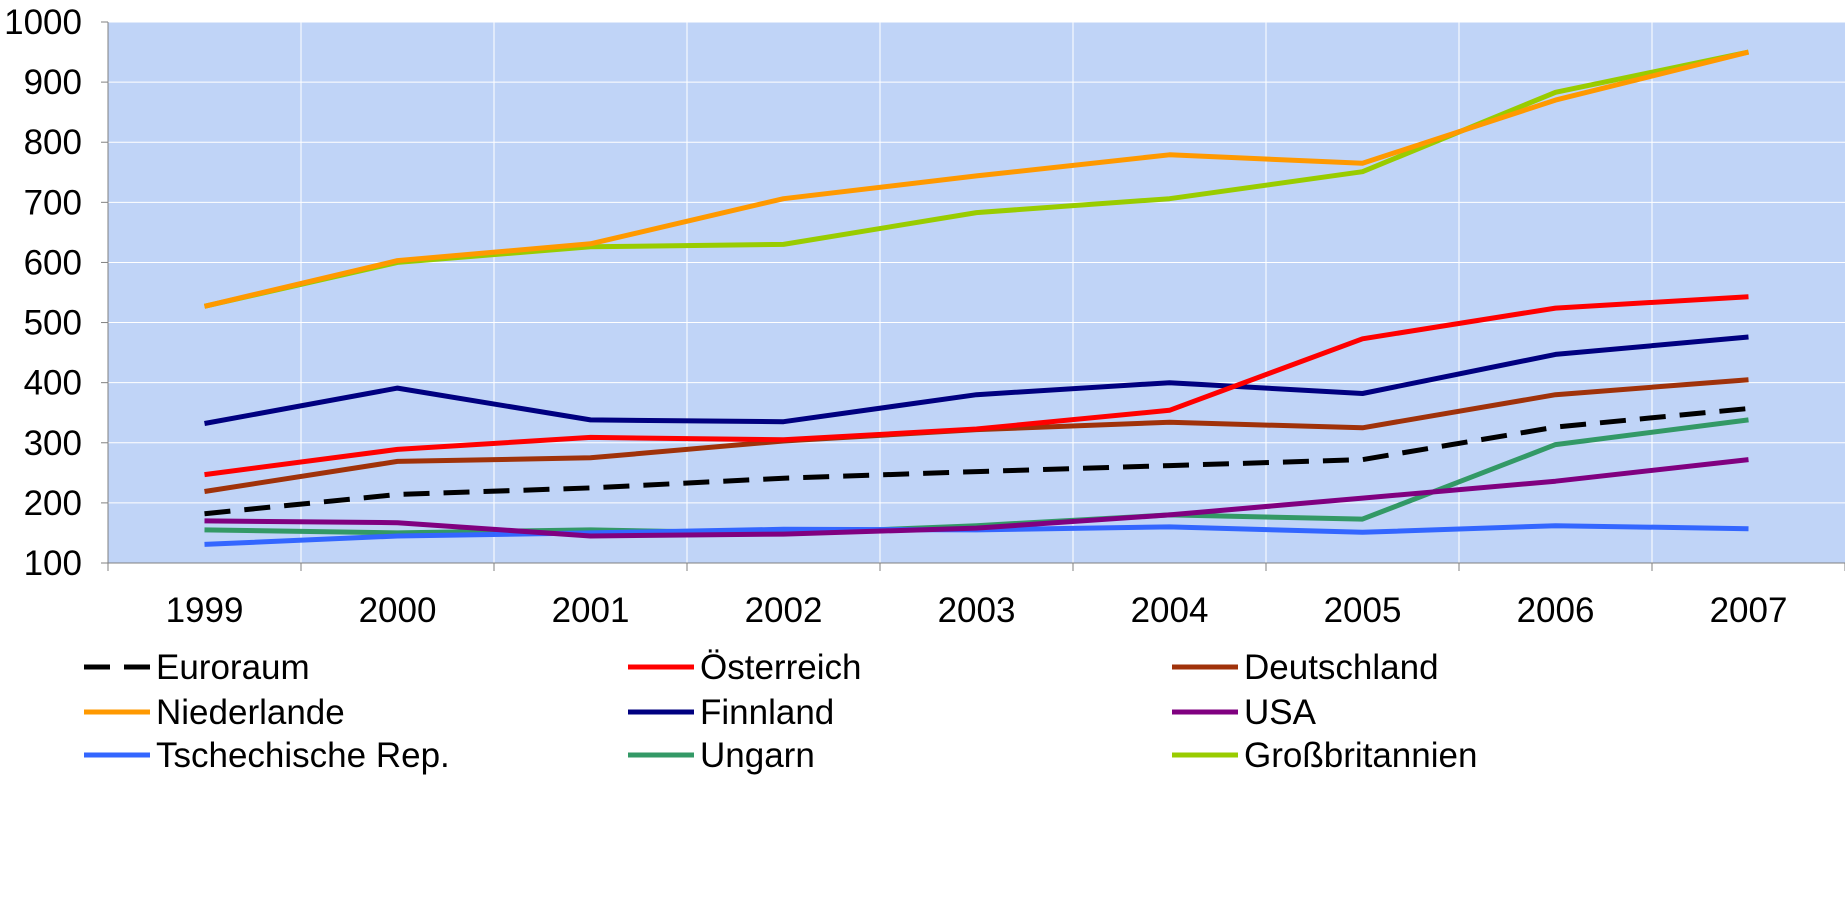  What do you see at coordinates (784, 610) in the screenshot?
I see `x-tick-label: 2002` at bounding box center [784, 610].